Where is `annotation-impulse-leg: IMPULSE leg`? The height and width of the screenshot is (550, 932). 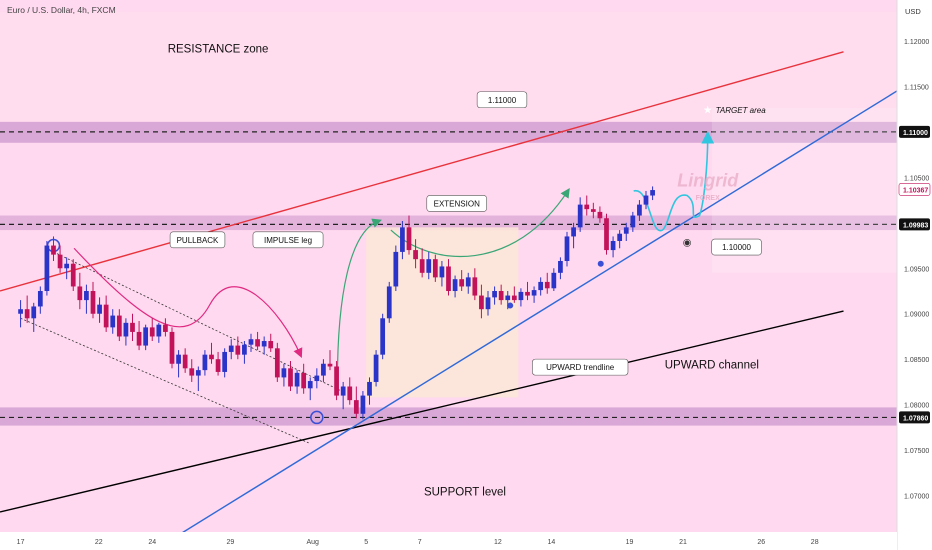
annotation-impulse-leg: IMPULSE leg is located at coordinates (288, 240).